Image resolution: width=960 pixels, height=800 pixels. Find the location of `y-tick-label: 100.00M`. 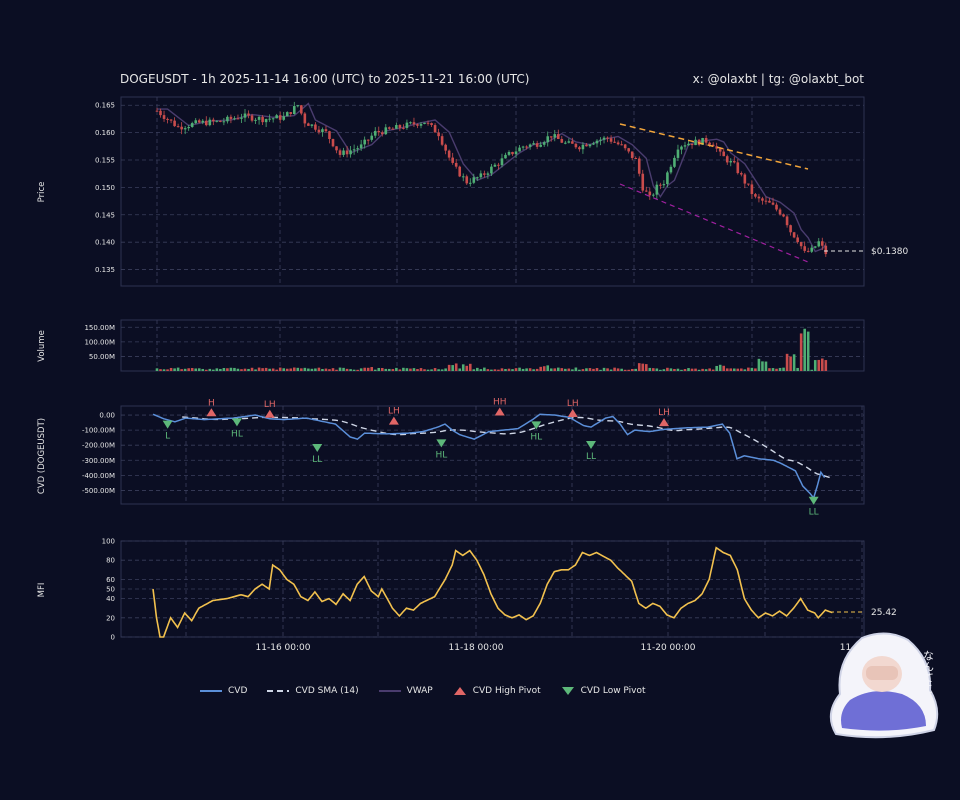

y-tick-label: 100.00M is located at coordinates (99, 342).